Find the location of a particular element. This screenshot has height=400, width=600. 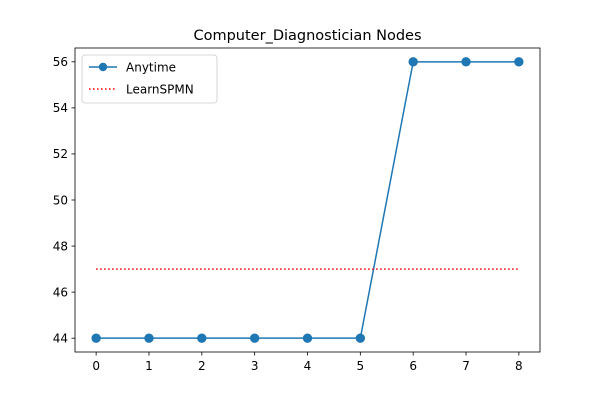

y-tick-label: 46 is located at coordinates (60, 292).